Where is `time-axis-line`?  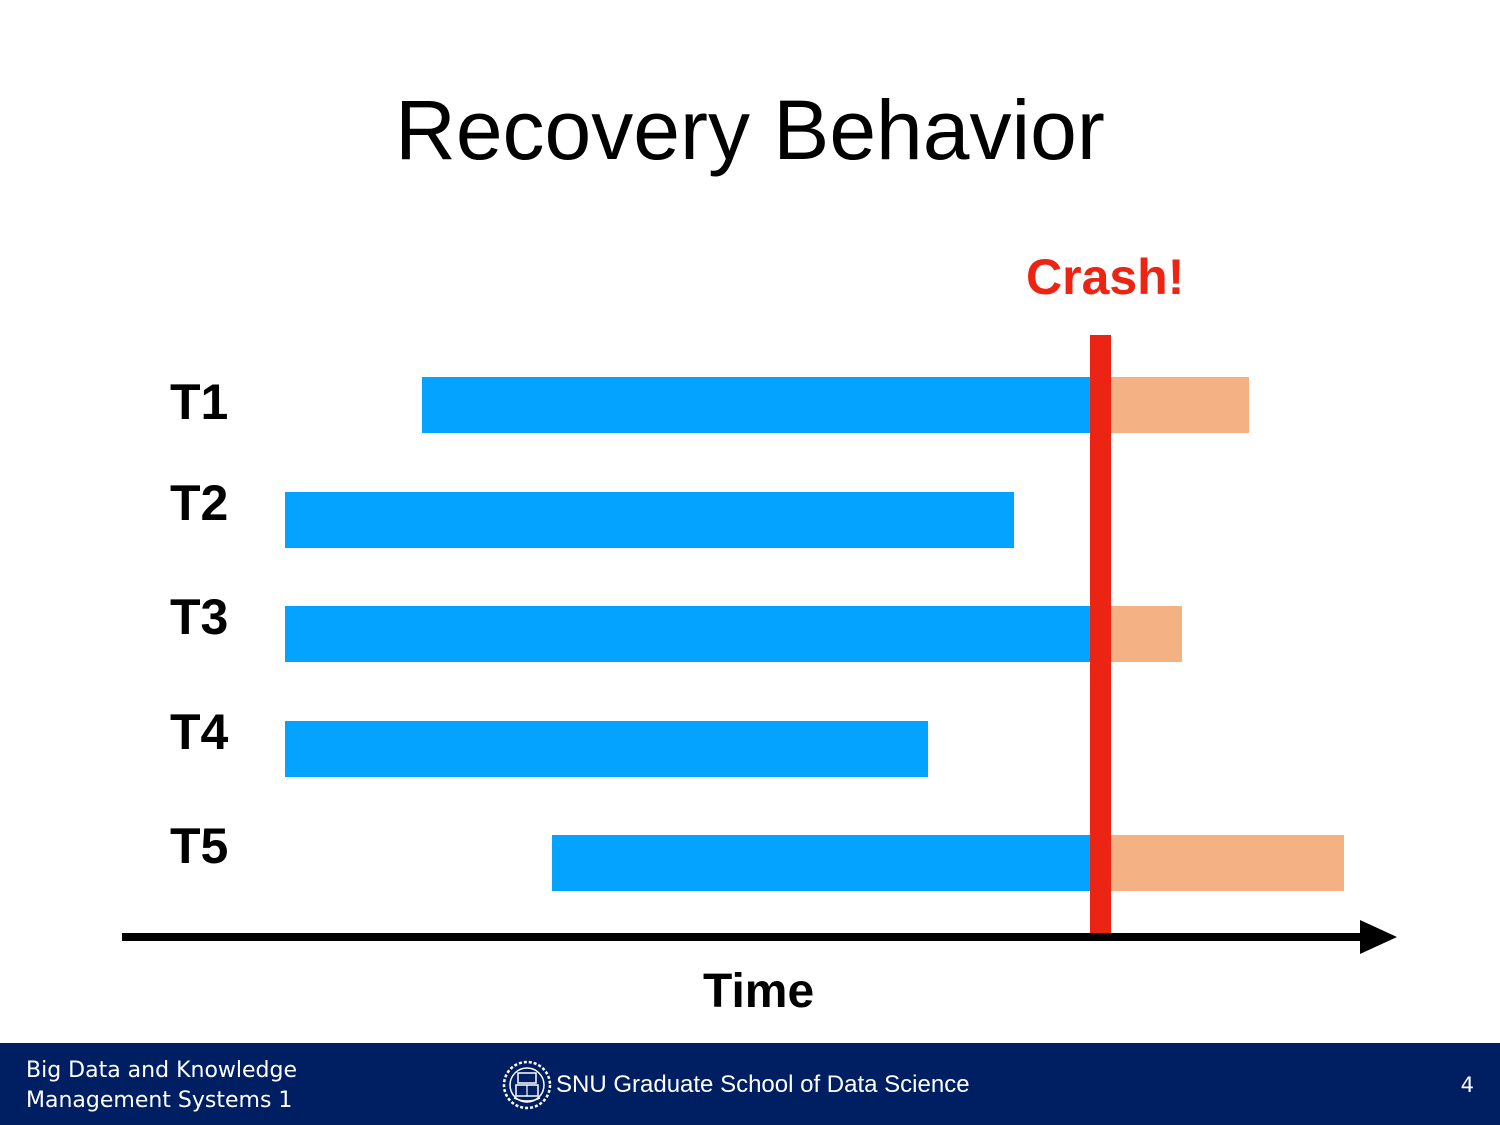 time-axis-line is located at coordinates (744, 937).